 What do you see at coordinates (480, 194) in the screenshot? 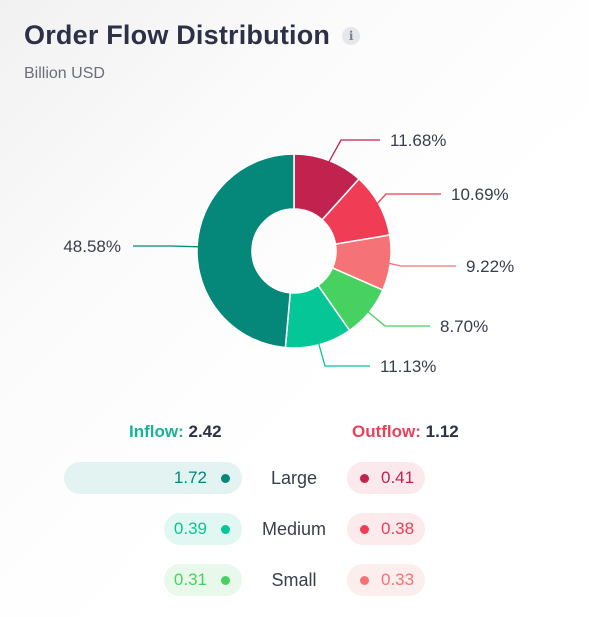
I see `slice-label: 10.69%` at bounding box center [480, 194].